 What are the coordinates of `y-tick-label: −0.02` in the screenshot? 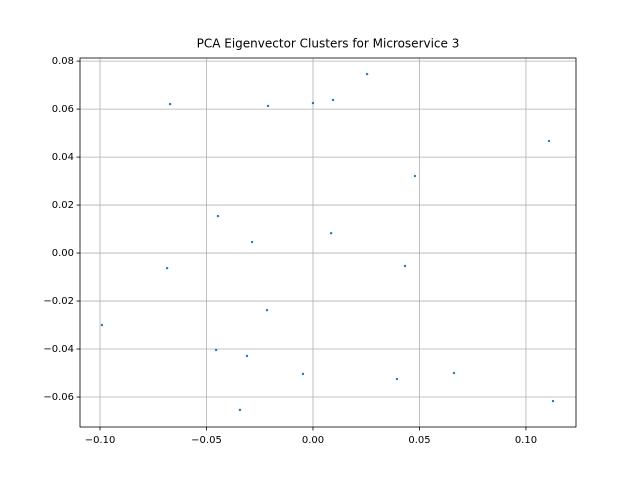 It's located at (58, 301).